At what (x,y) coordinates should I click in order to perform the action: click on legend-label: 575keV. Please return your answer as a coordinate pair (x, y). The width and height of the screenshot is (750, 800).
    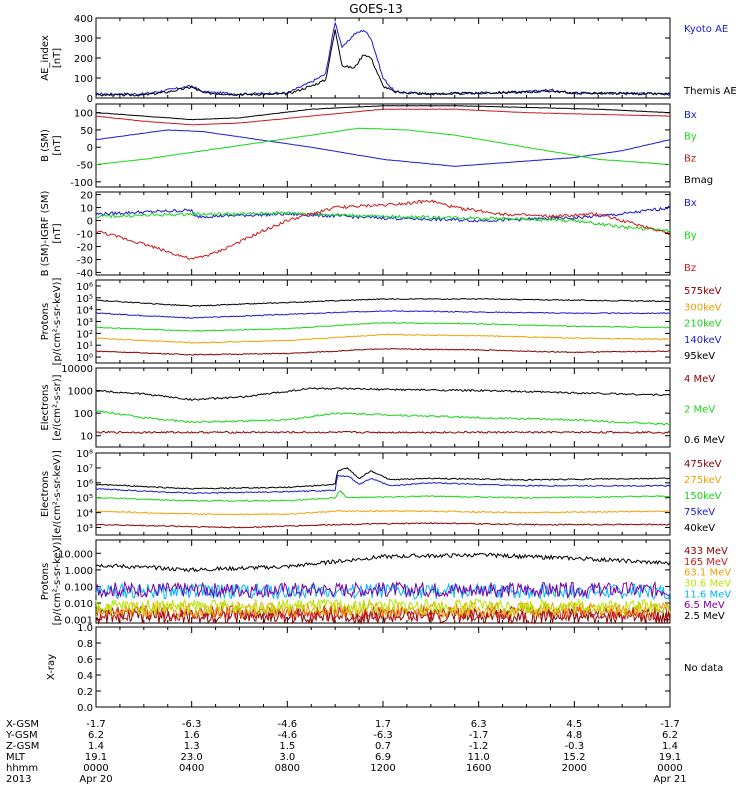
    Looking at the image, I should click on (703, 291).